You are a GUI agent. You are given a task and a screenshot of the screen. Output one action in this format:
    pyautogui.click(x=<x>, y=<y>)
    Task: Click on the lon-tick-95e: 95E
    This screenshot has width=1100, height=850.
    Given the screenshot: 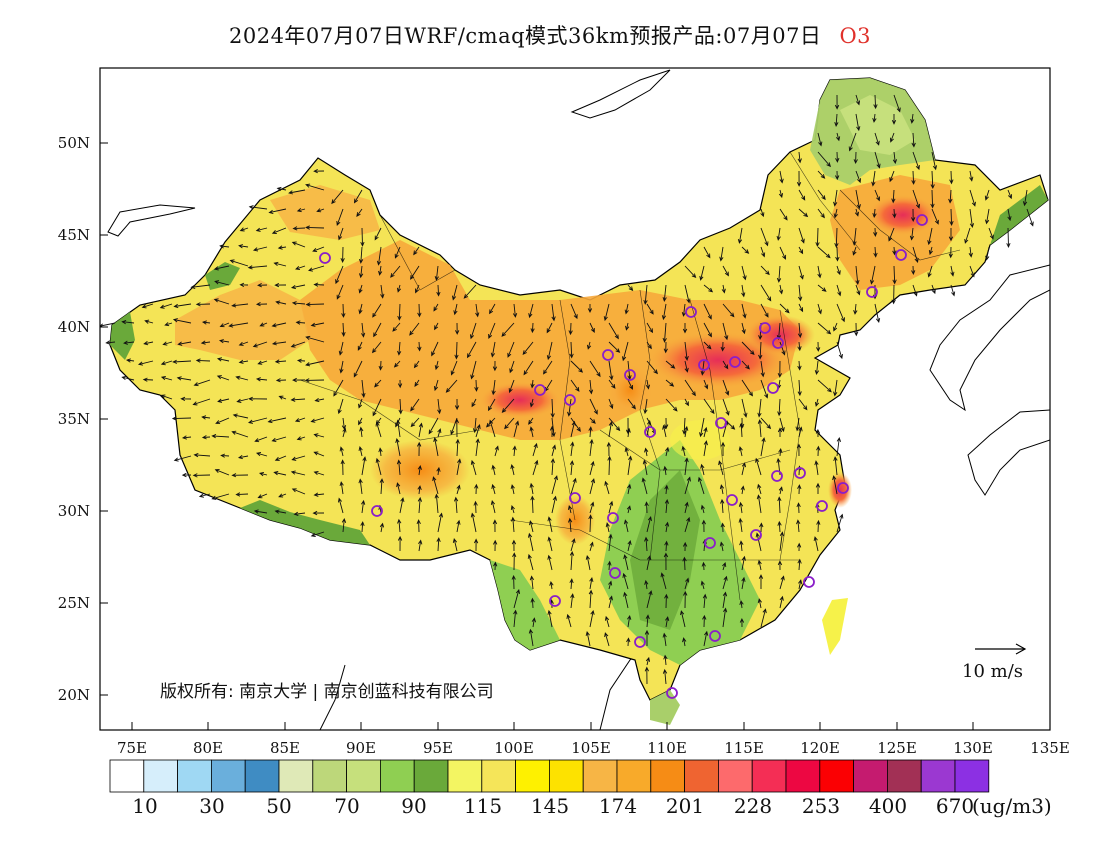 What is the action you would take?
    pyautogui.click(x=438, y=748)
    